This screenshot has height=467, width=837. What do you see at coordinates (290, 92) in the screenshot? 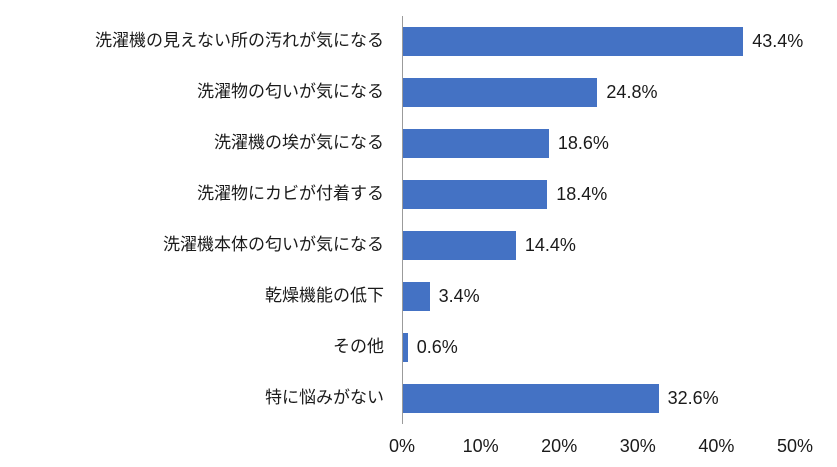
I see `category-label: 洗濯物の匂いが気になる` at bounding box center [290, 92].